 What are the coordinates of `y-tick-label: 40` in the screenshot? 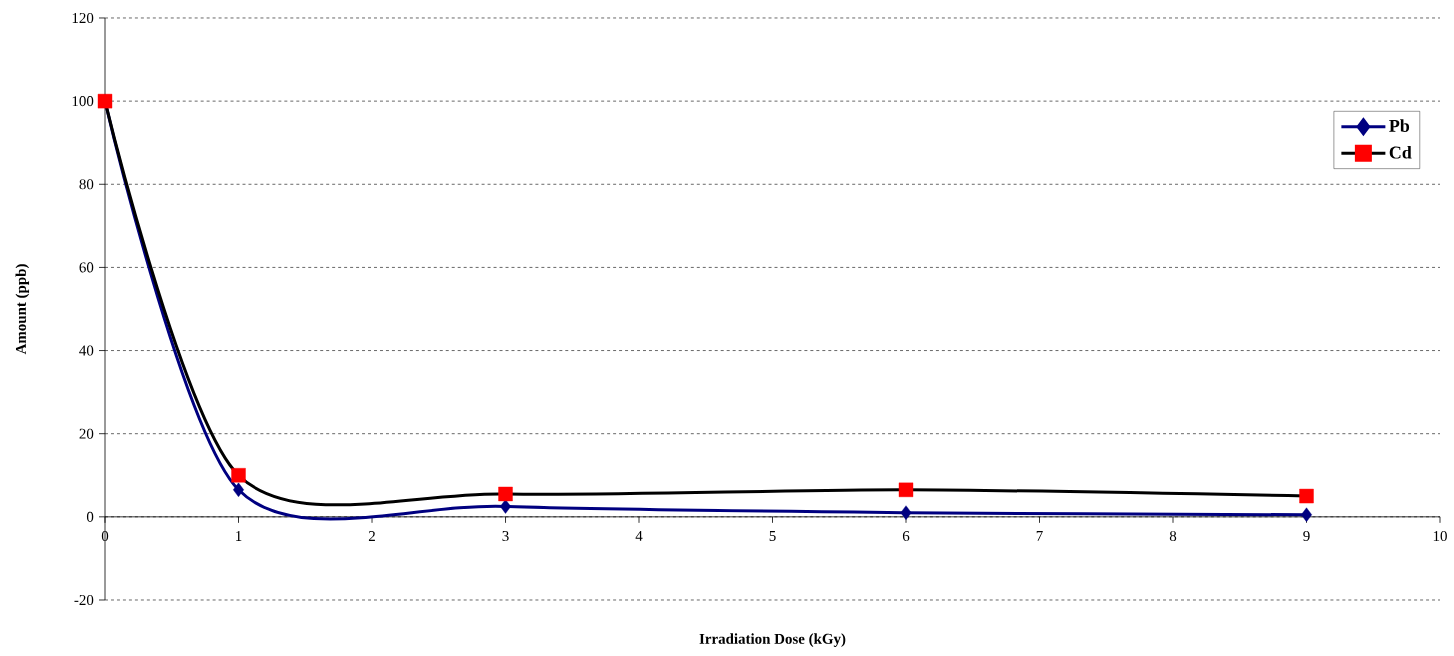 It's located at (86, 350).